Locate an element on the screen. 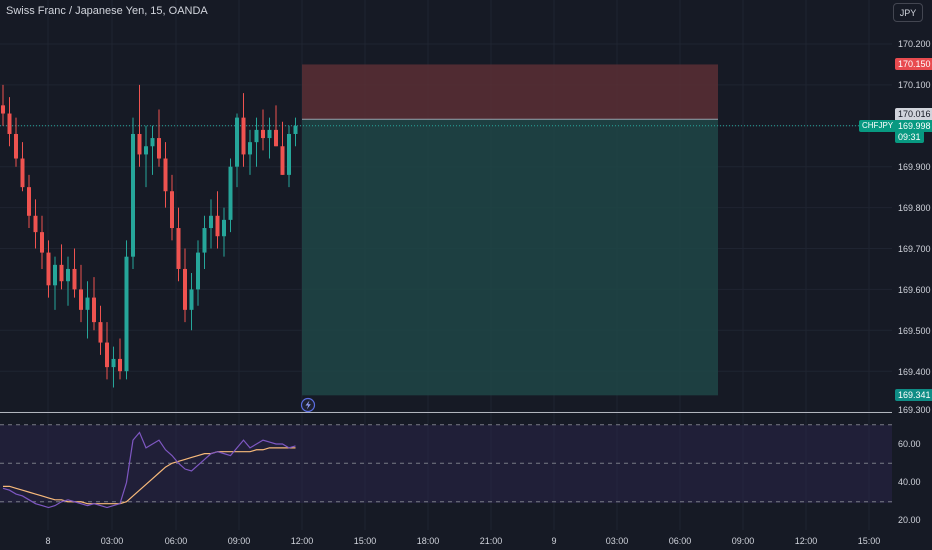  stop-loss-zone is located at coordinates (510, 92).